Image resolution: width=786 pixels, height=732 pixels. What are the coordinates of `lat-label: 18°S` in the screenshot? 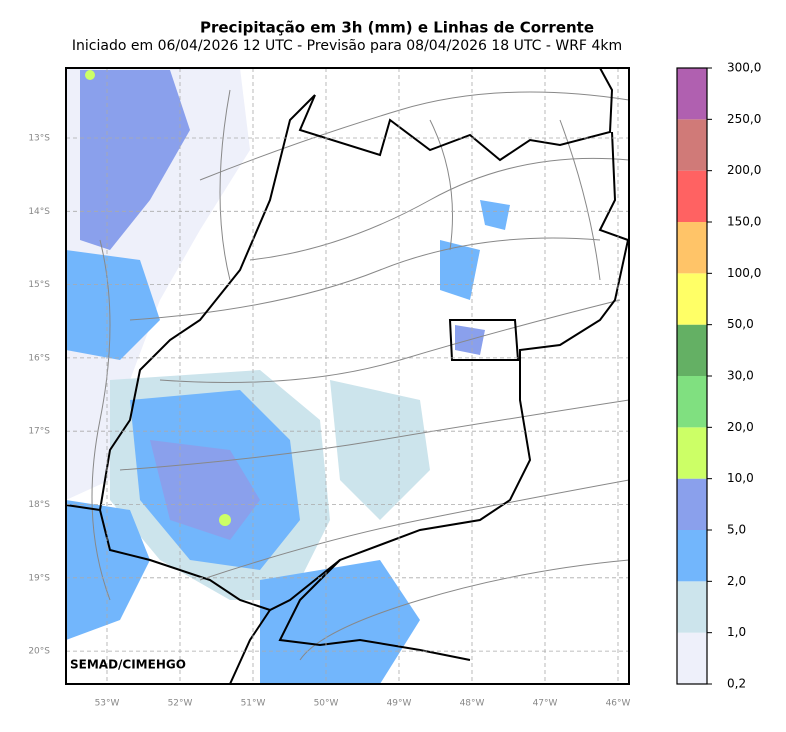 It's located at (39, 505).